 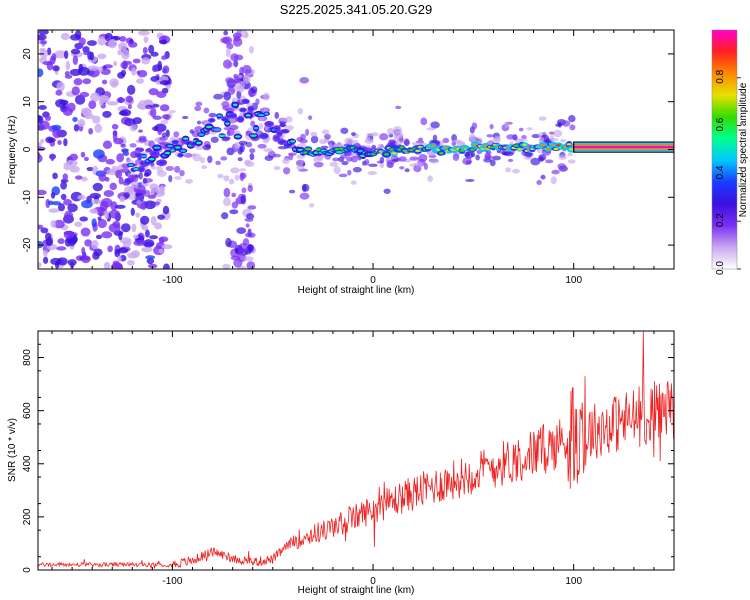 What do you see at coordinates (27, 54) in the screenshot?
I see `spectrogram-y-tick-label: 20` at bounding box center [27, 54].